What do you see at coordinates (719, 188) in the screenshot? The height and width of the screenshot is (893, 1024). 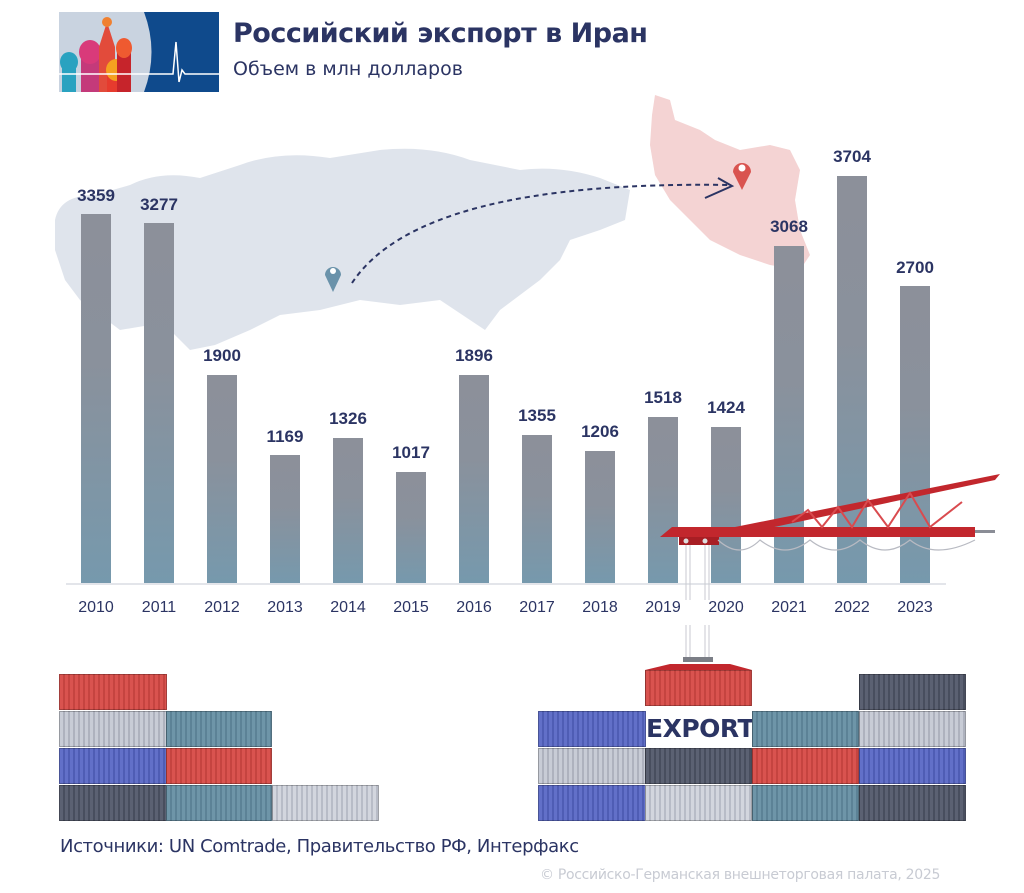 I see `arrowhead-icon` at bounding box center [719, 188].